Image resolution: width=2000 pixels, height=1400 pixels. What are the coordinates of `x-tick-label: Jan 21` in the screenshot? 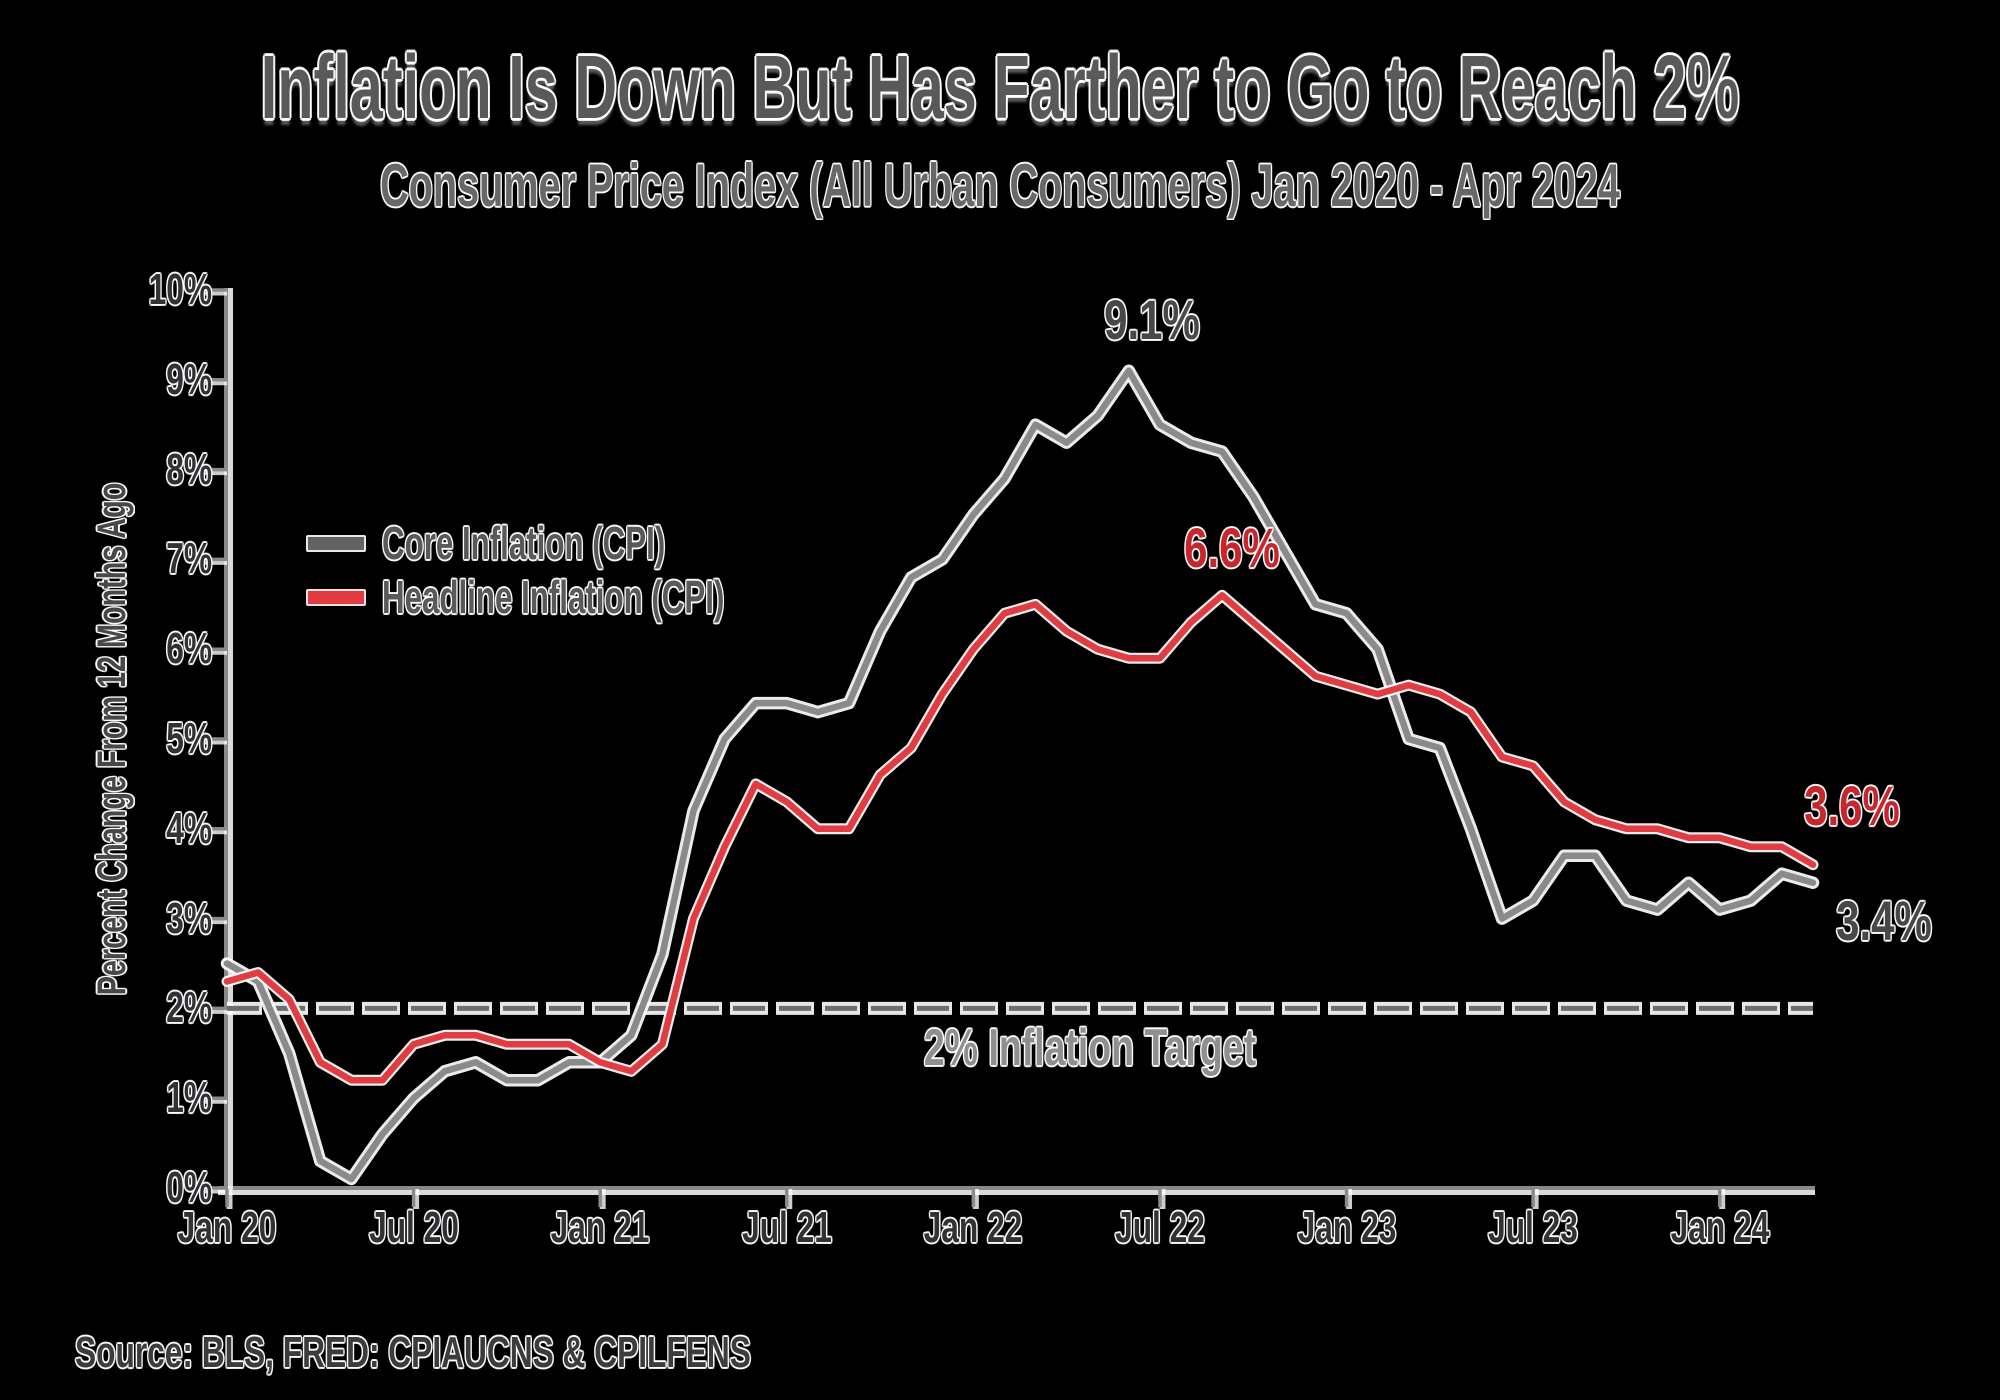 It's located at (600, 1227).